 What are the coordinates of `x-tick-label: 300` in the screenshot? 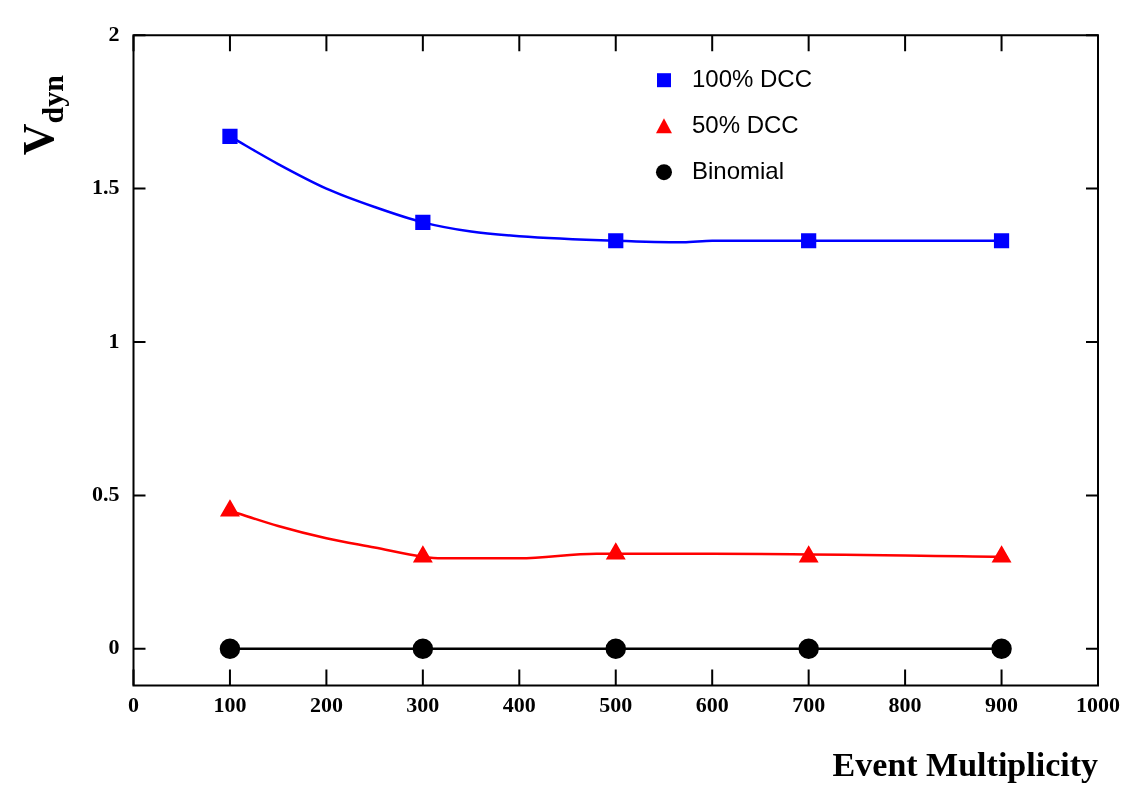 It's located at (423, 705).